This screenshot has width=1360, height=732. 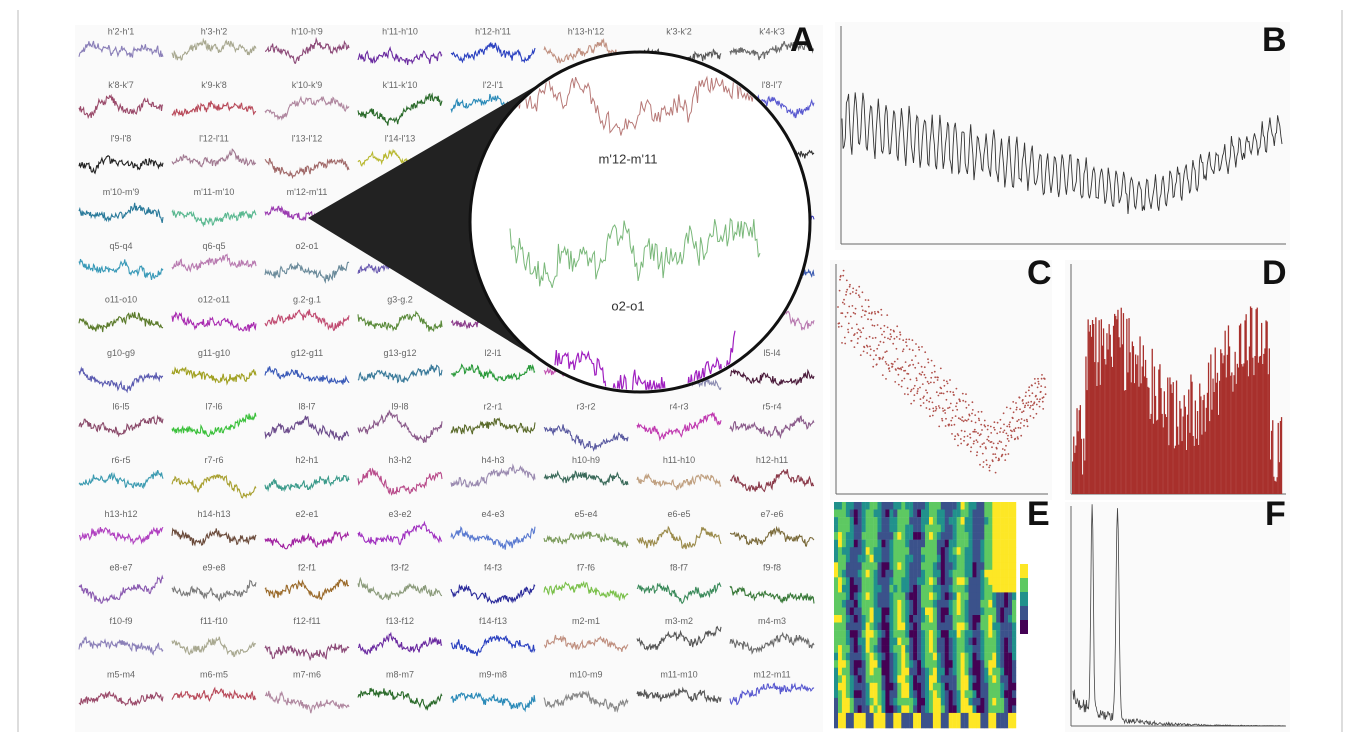 What do you see at coordinates (585, 407) in the screenshot?
I see `channel-label: r3-r2` at bounding box center [585, 407].